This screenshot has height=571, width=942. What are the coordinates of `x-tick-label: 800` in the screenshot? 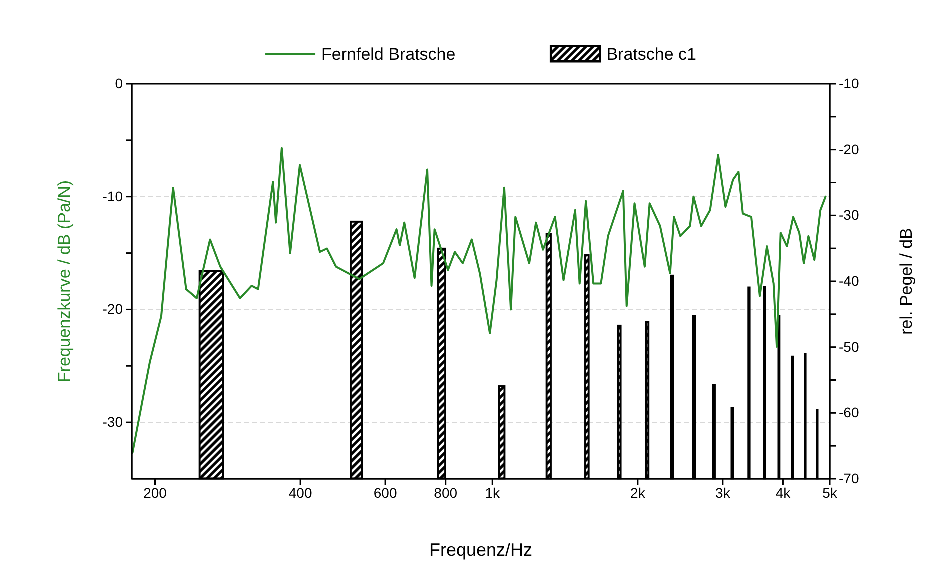 It's located at (446, 492).